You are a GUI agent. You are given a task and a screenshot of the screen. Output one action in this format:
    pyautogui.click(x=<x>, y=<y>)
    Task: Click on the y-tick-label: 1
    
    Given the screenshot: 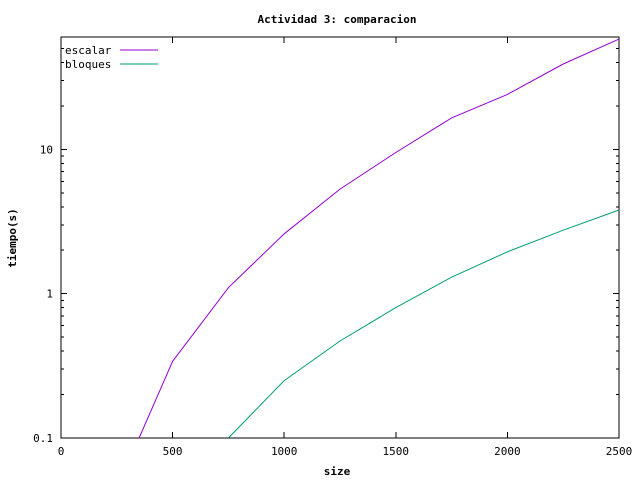 What is the action you would take?
    pyautogui.click(x=49, y=294)
    